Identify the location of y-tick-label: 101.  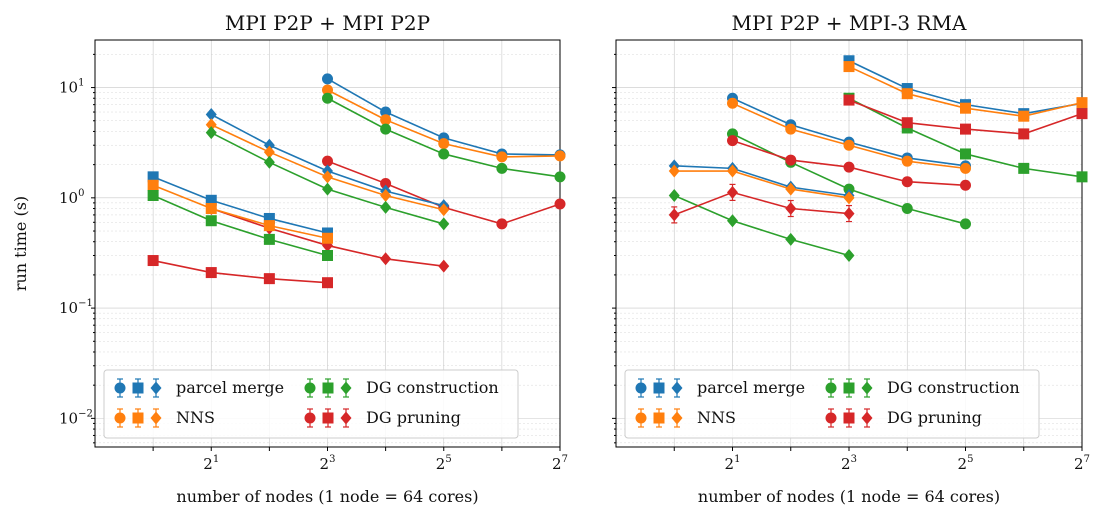
(71, 87).